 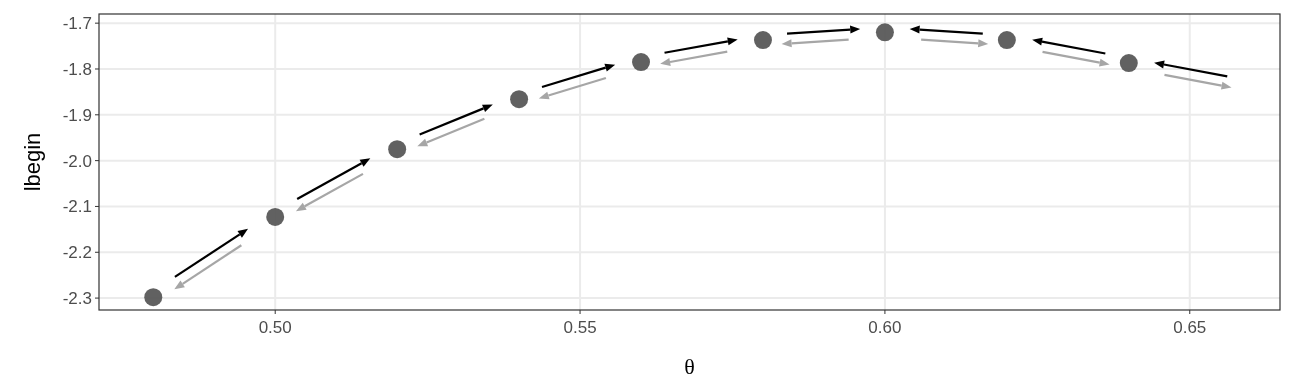 I want to click on y-axis-title: lbegin, so click(x=32, y=162).